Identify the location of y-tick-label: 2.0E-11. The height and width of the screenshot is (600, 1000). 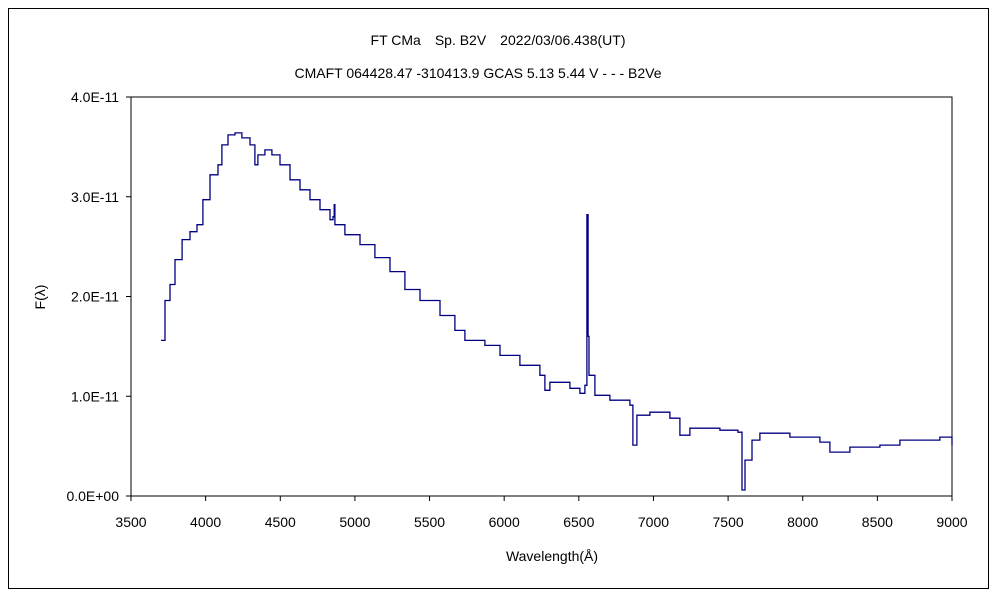
(95, 297).